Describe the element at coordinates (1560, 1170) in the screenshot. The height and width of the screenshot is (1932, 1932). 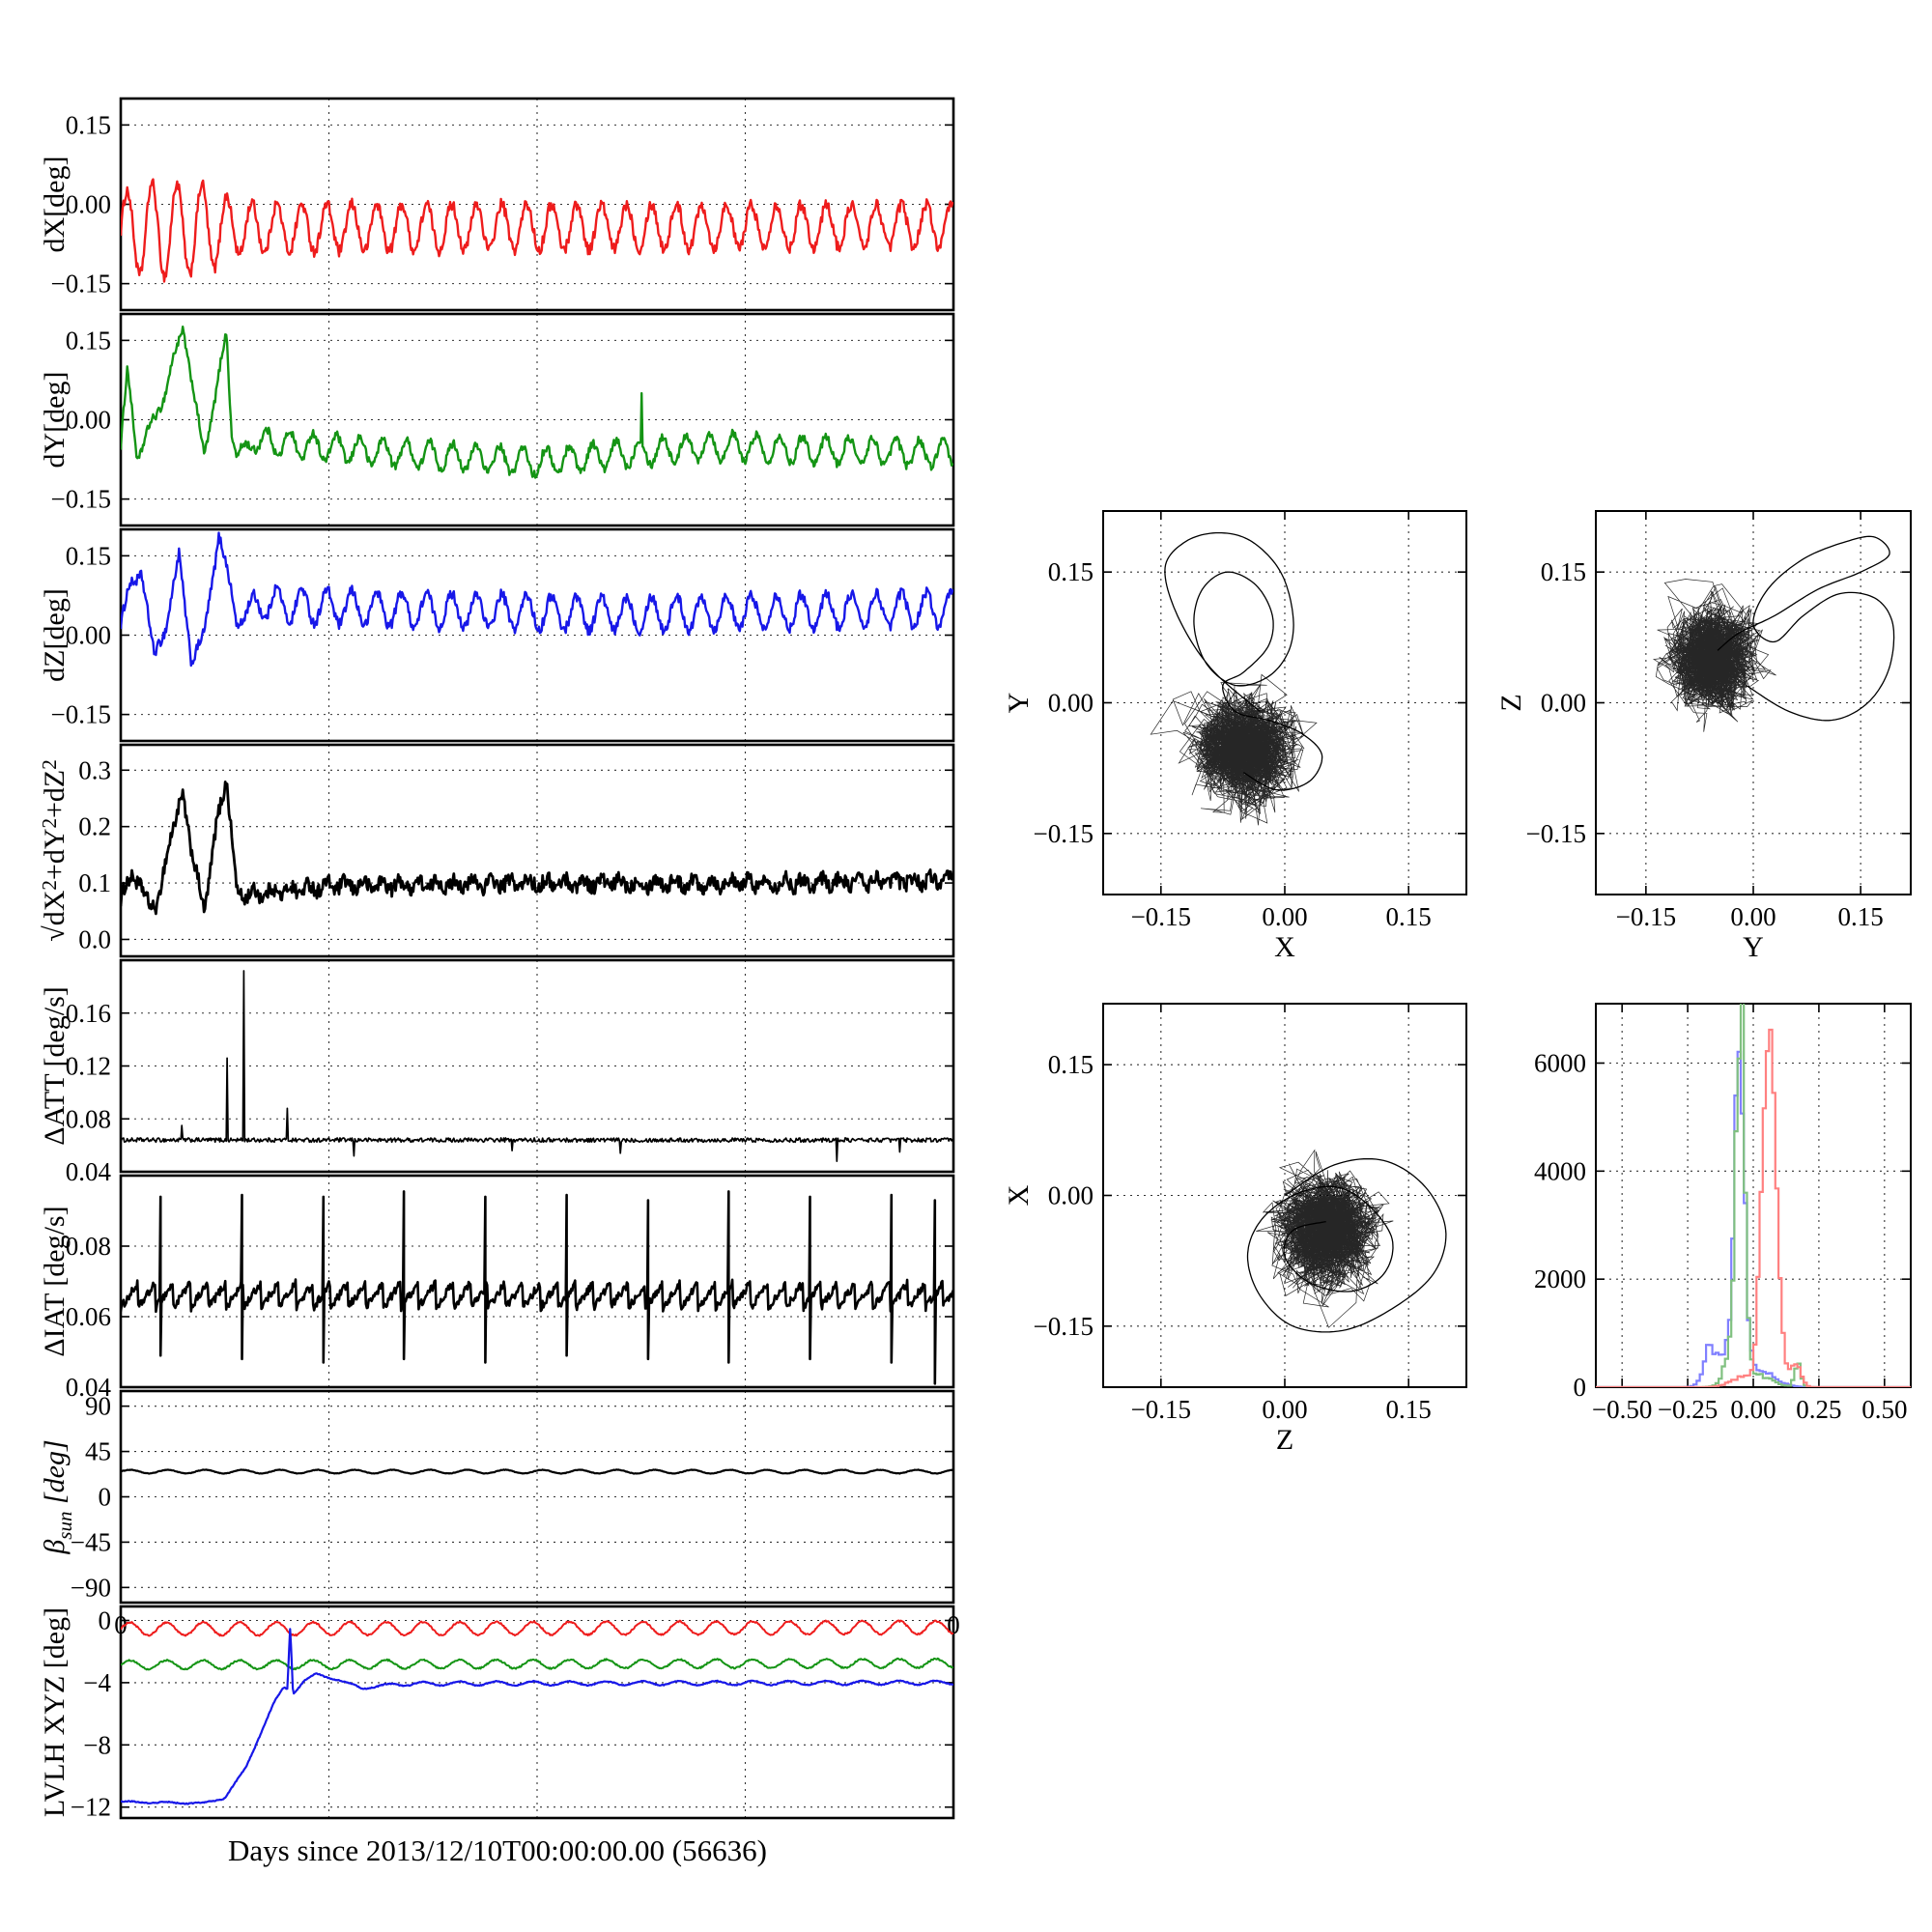
I see `y-tick-label: 4000` at that location.